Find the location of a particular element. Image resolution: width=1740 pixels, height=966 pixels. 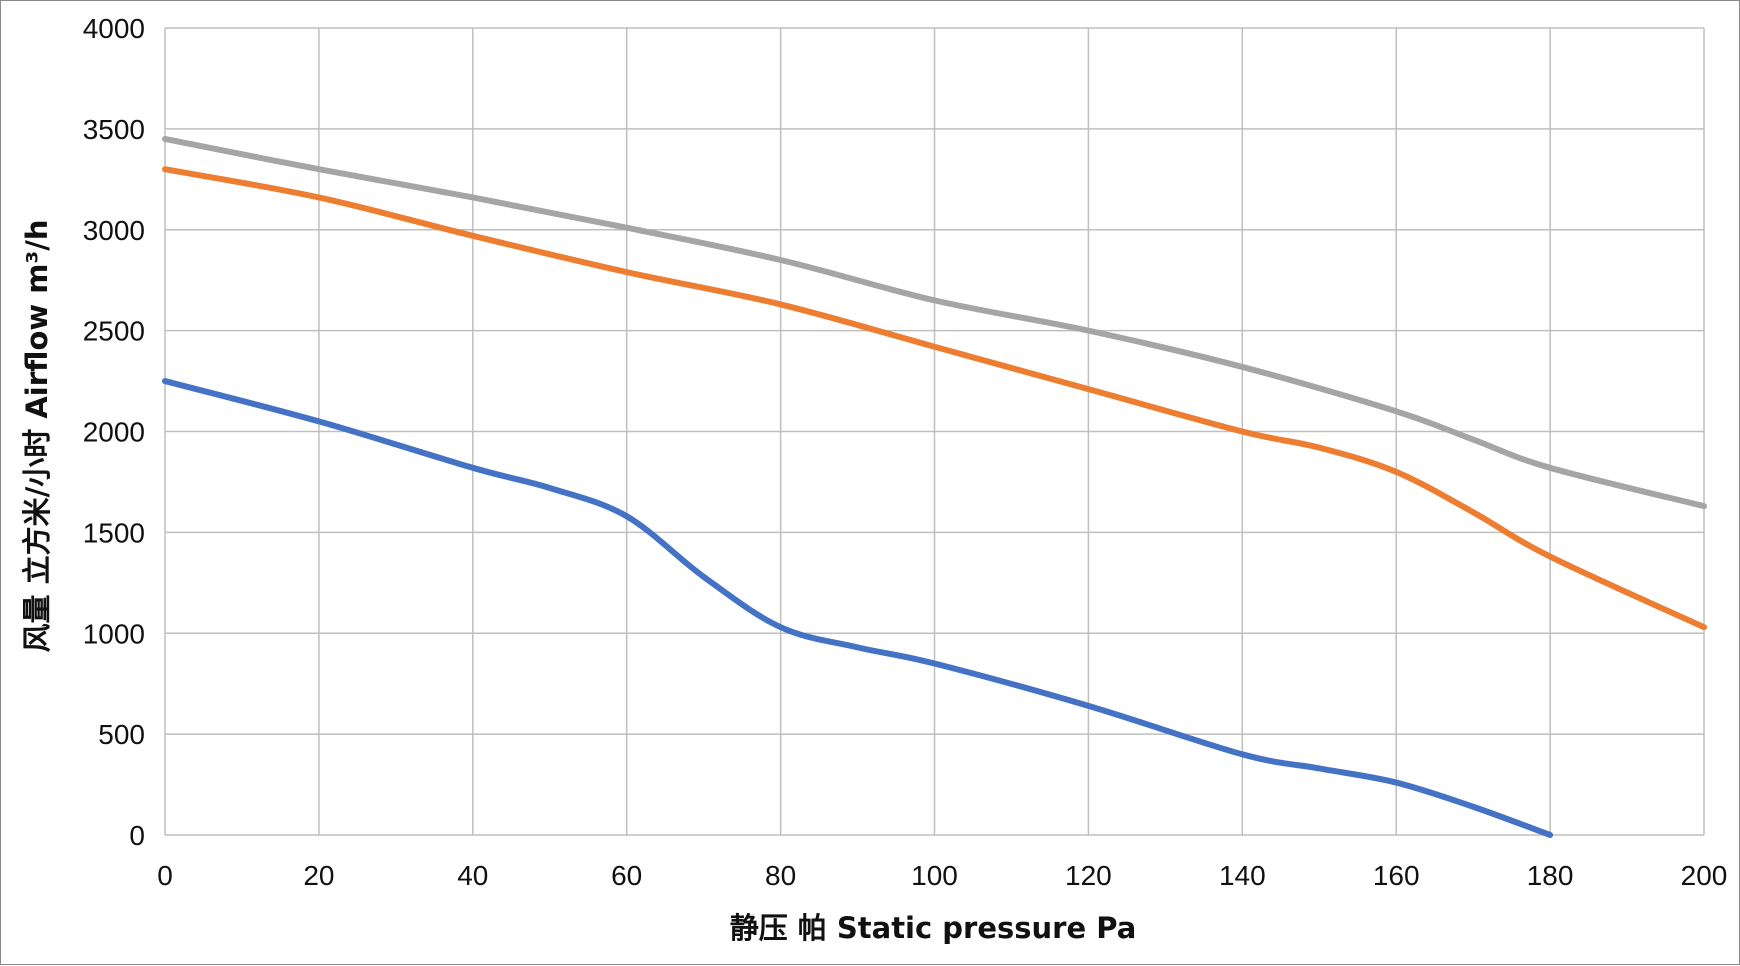

x-tick-label: 60 is located at coordinates (626, 875).